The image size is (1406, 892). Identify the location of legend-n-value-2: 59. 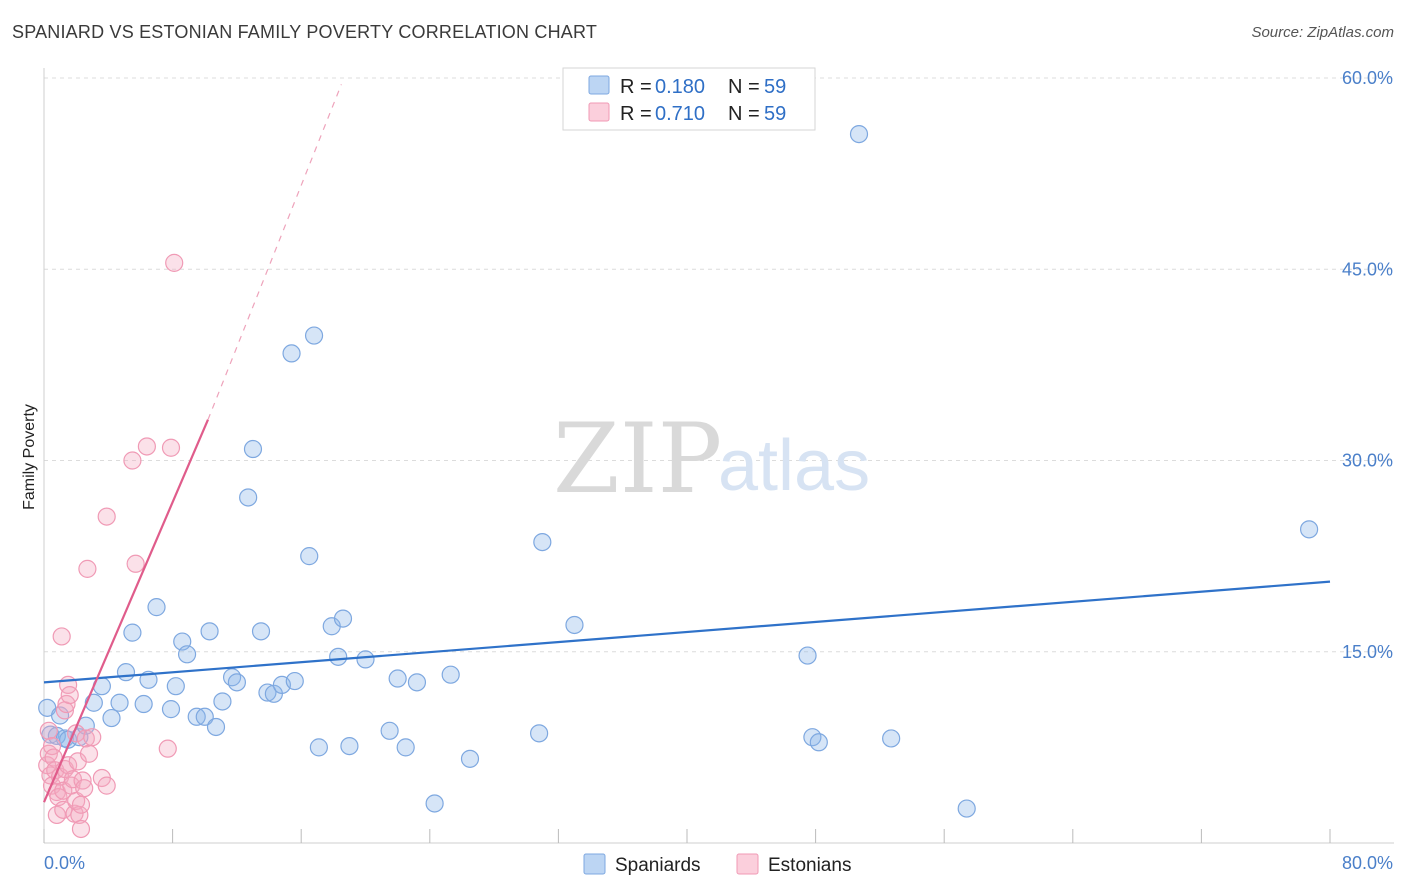
(775, 114).